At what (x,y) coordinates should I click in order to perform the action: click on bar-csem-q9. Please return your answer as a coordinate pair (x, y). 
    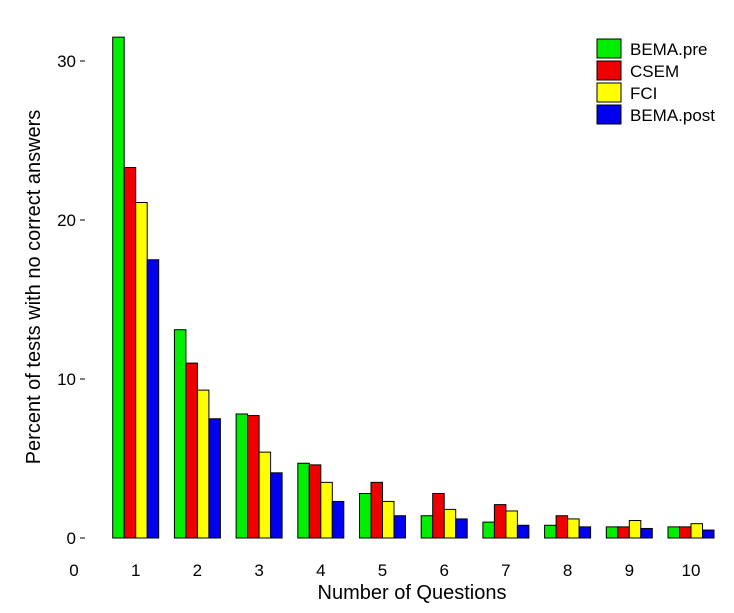
    Looking at the image, I should click on (623, 532).